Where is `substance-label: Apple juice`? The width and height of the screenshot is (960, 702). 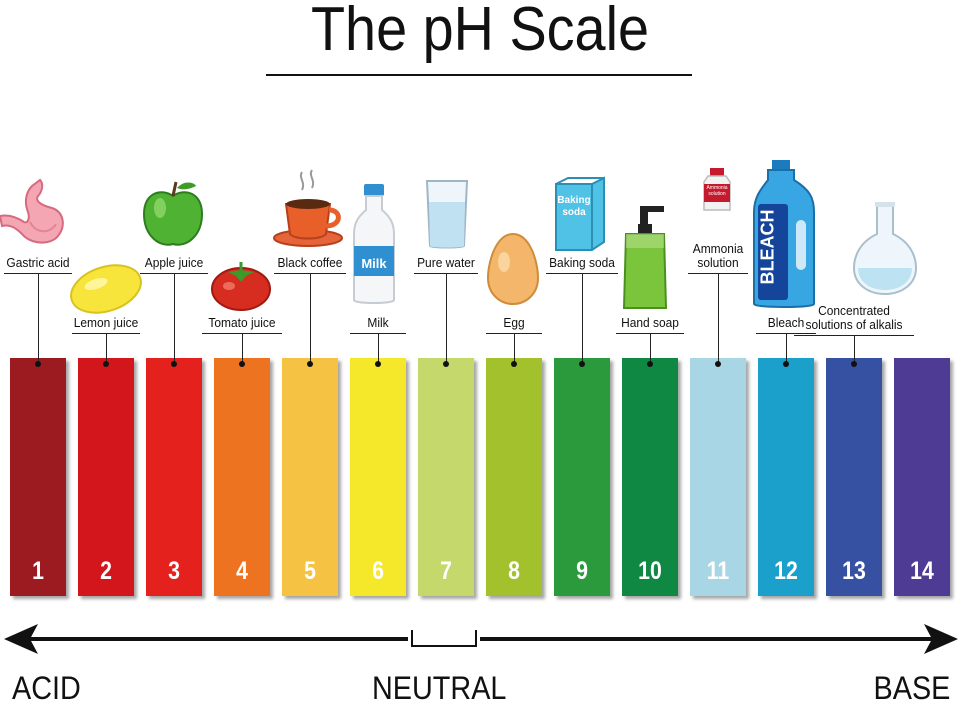
substance-label: Apple juice is located at coordinates (174, 262).